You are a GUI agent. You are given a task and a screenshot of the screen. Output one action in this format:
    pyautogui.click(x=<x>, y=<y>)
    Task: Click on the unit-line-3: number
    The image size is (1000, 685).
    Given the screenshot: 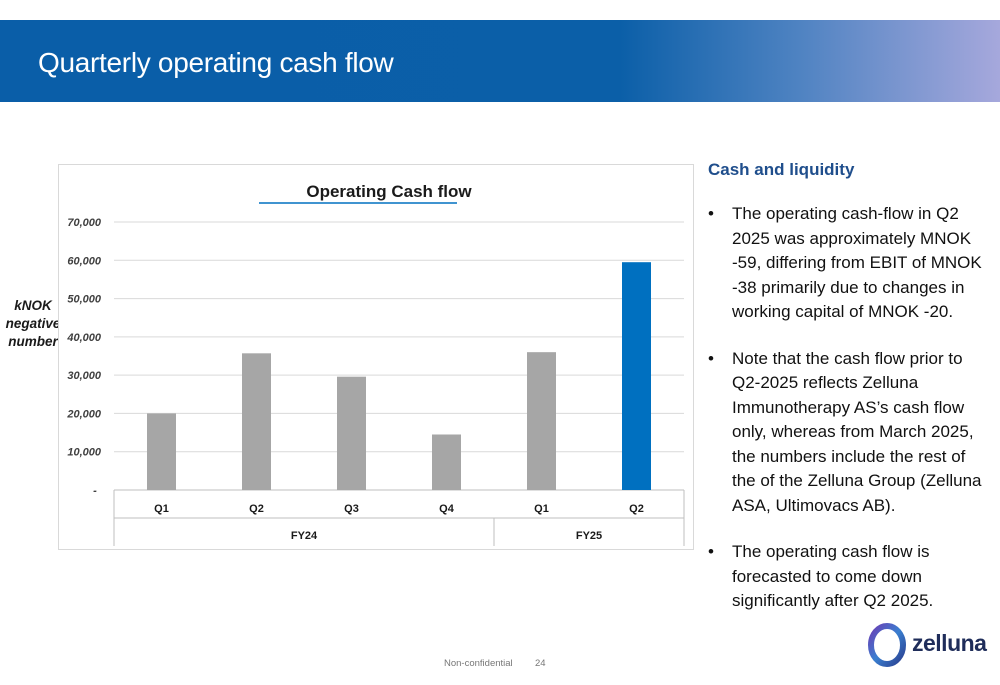 What is the action you would take?
    pyautogui.click(x=33, y=341)
    